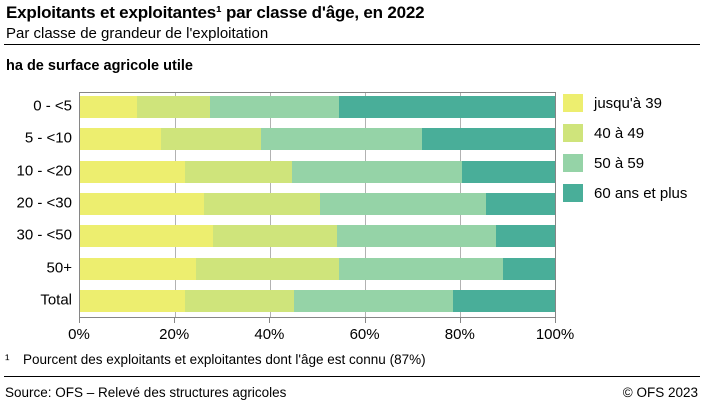 This screenshot has width=704, height=408. Describe the element at coordinates (619, 163) in the screenshot. I see `legend-label: 50 à 59` at that location.